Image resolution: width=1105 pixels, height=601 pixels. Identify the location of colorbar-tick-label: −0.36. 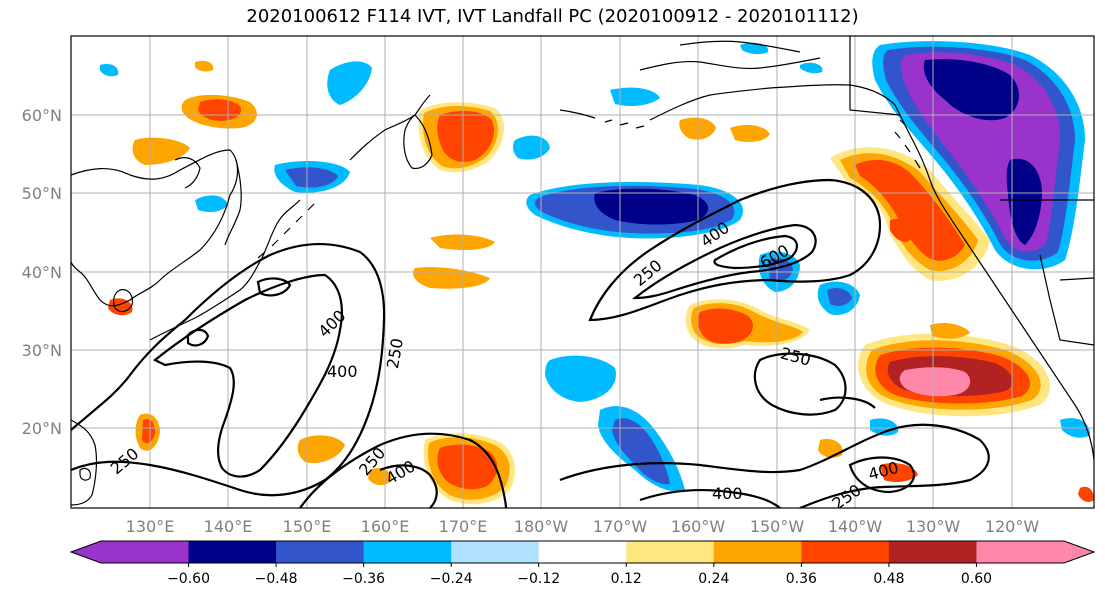
(363, 579).